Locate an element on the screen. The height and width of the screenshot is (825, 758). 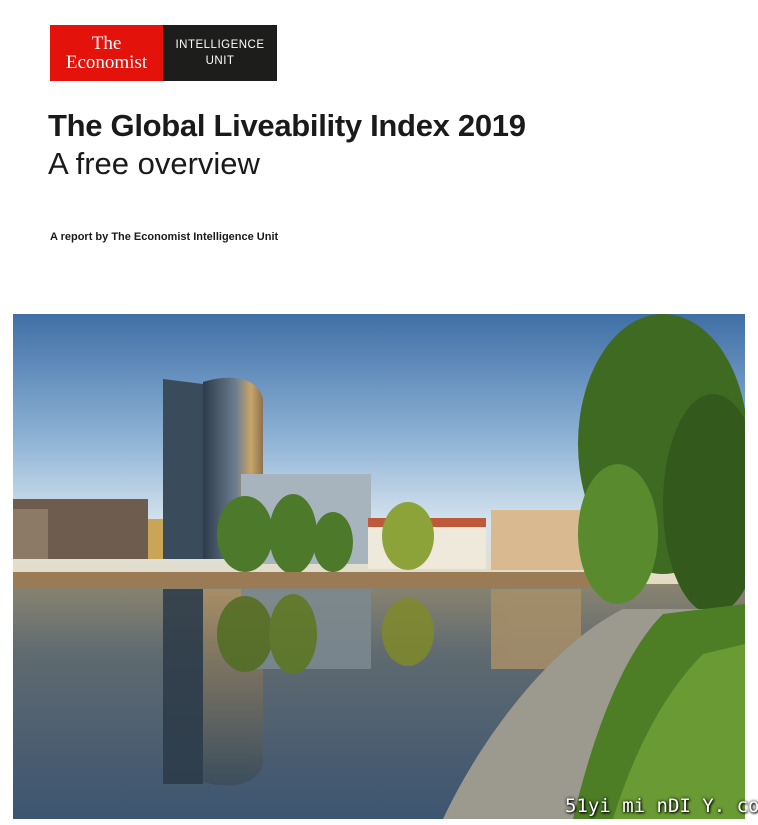
logo-word-the: The is located at coordinates (106, 43).